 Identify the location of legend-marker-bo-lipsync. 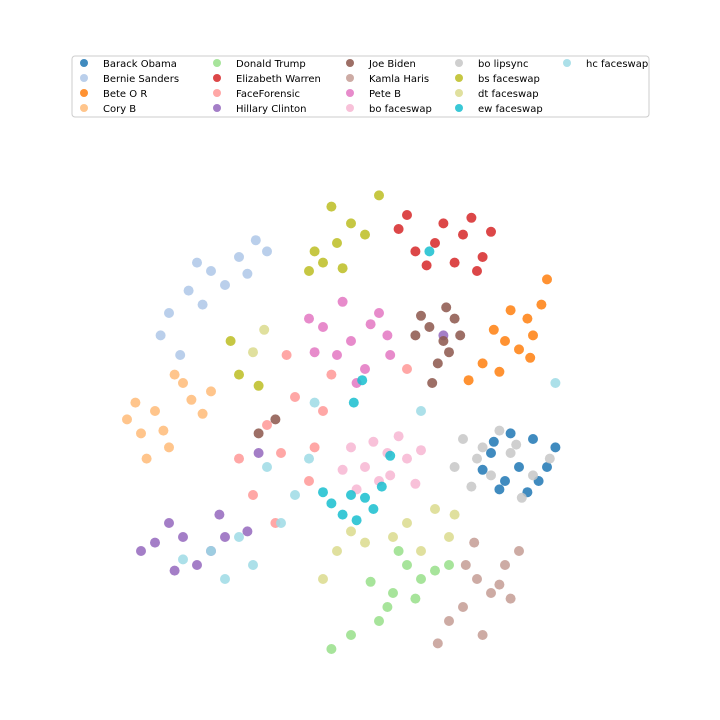
(459, 63).